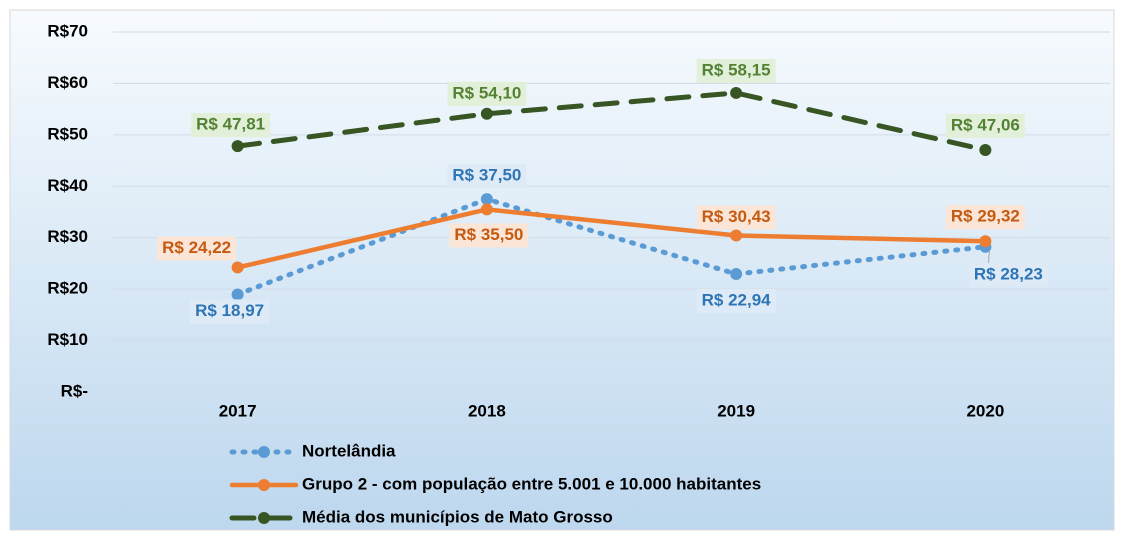 The image size is (1124, 537). Describe the element at coordinates (985, 410) in the screenshot. I see `x-tick-label: 2020` at that location.